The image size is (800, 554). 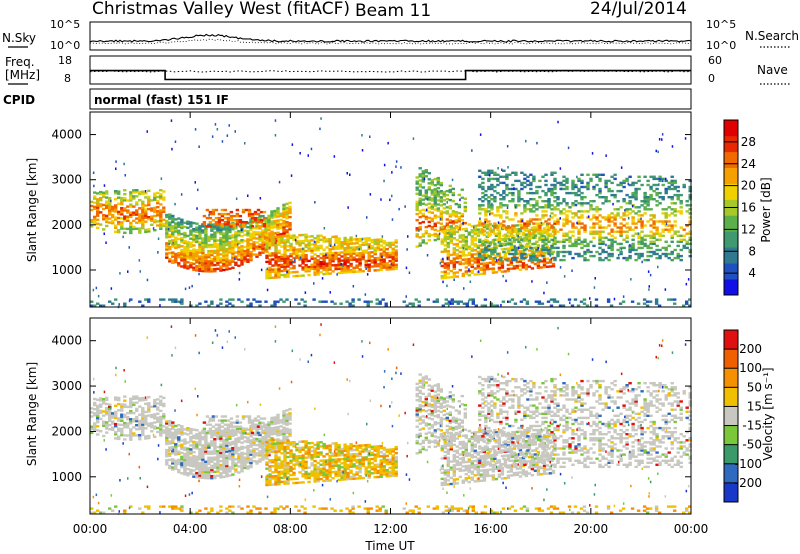 I want to click on colorbar-swatch, so click(x=731, y=175).